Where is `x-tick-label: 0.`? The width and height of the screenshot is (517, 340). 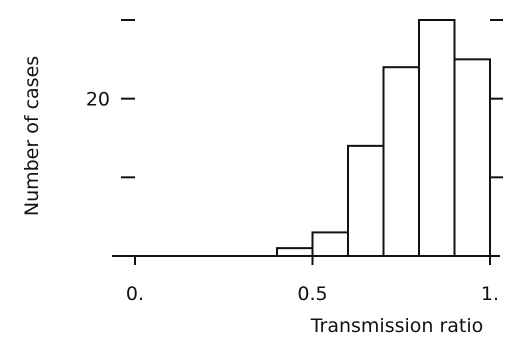 x-tick-label: 0. is located at coordinates (135, 294).